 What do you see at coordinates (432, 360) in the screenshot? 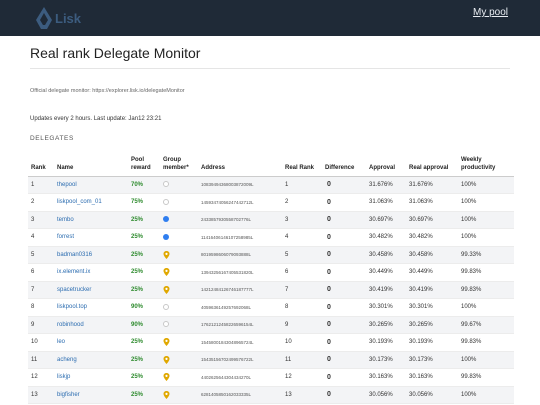
I see `real-approval-cell: 30.173%` at bounding box center [432, 360].